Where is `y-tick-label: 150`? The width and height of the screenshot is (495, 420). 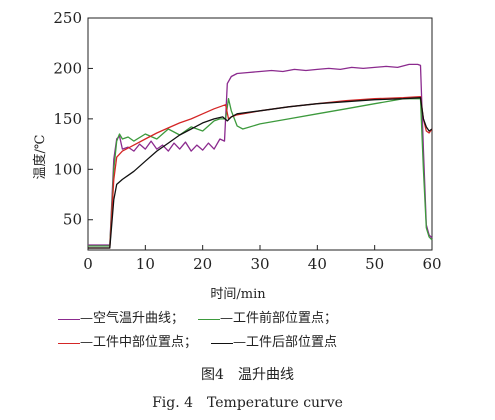 y-tick-label: 150 is located at coordinates (67, 119).